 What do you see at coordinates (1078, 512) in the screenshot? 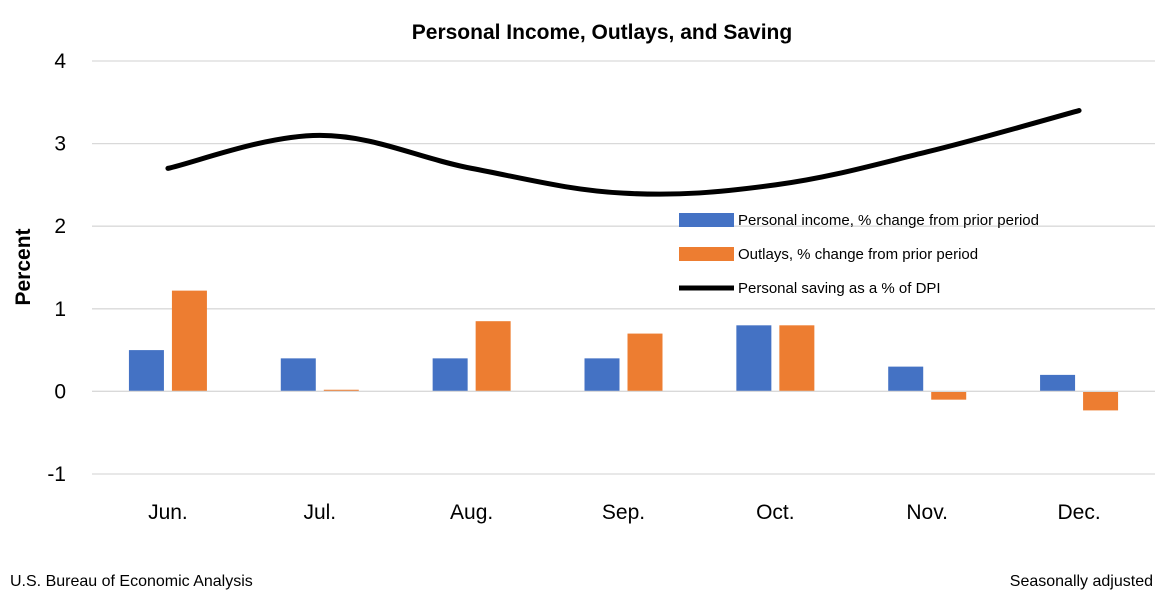
I see `x-tick-label: Dec.` at bounding box center [1078, 512].